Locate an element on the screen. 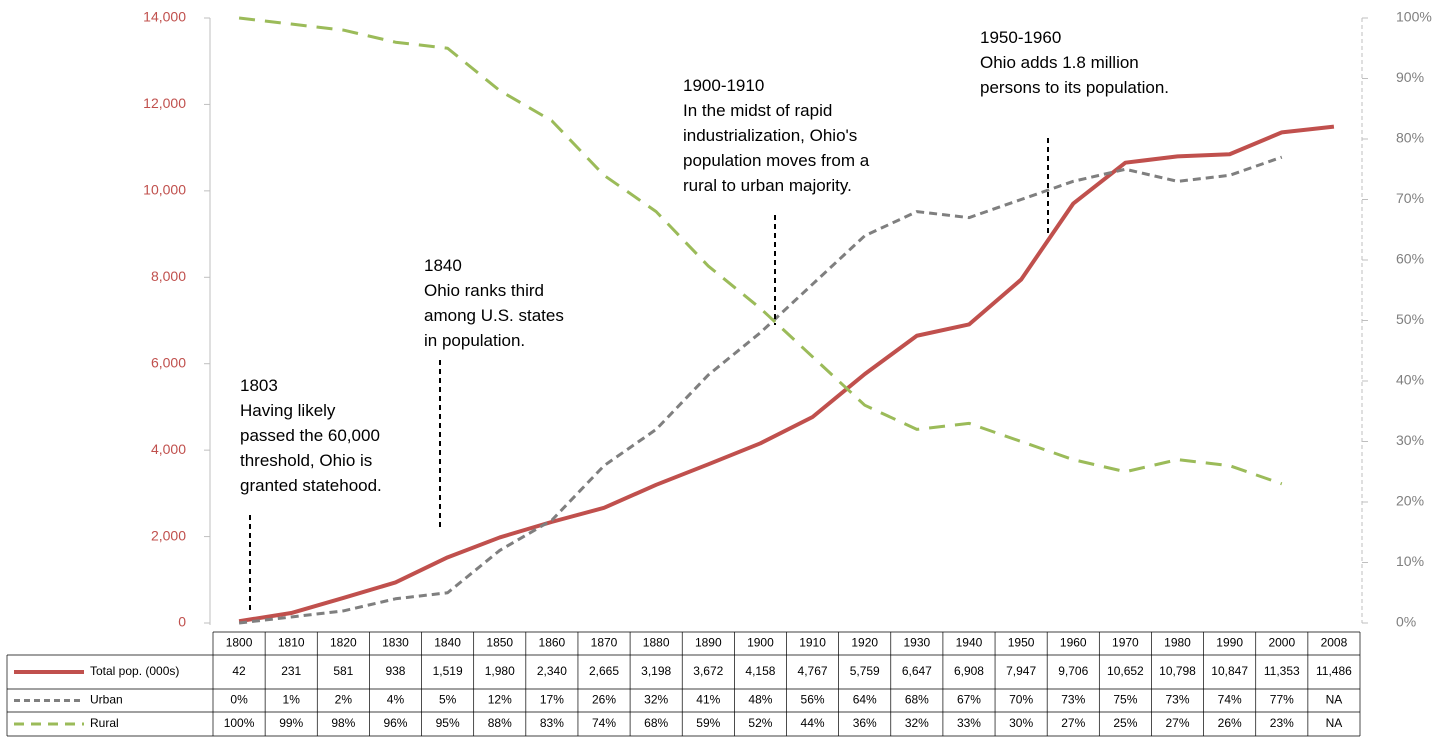 This screenshot has height=749, width=1452. table-cell: 98% is located at coordinates (343, 723).